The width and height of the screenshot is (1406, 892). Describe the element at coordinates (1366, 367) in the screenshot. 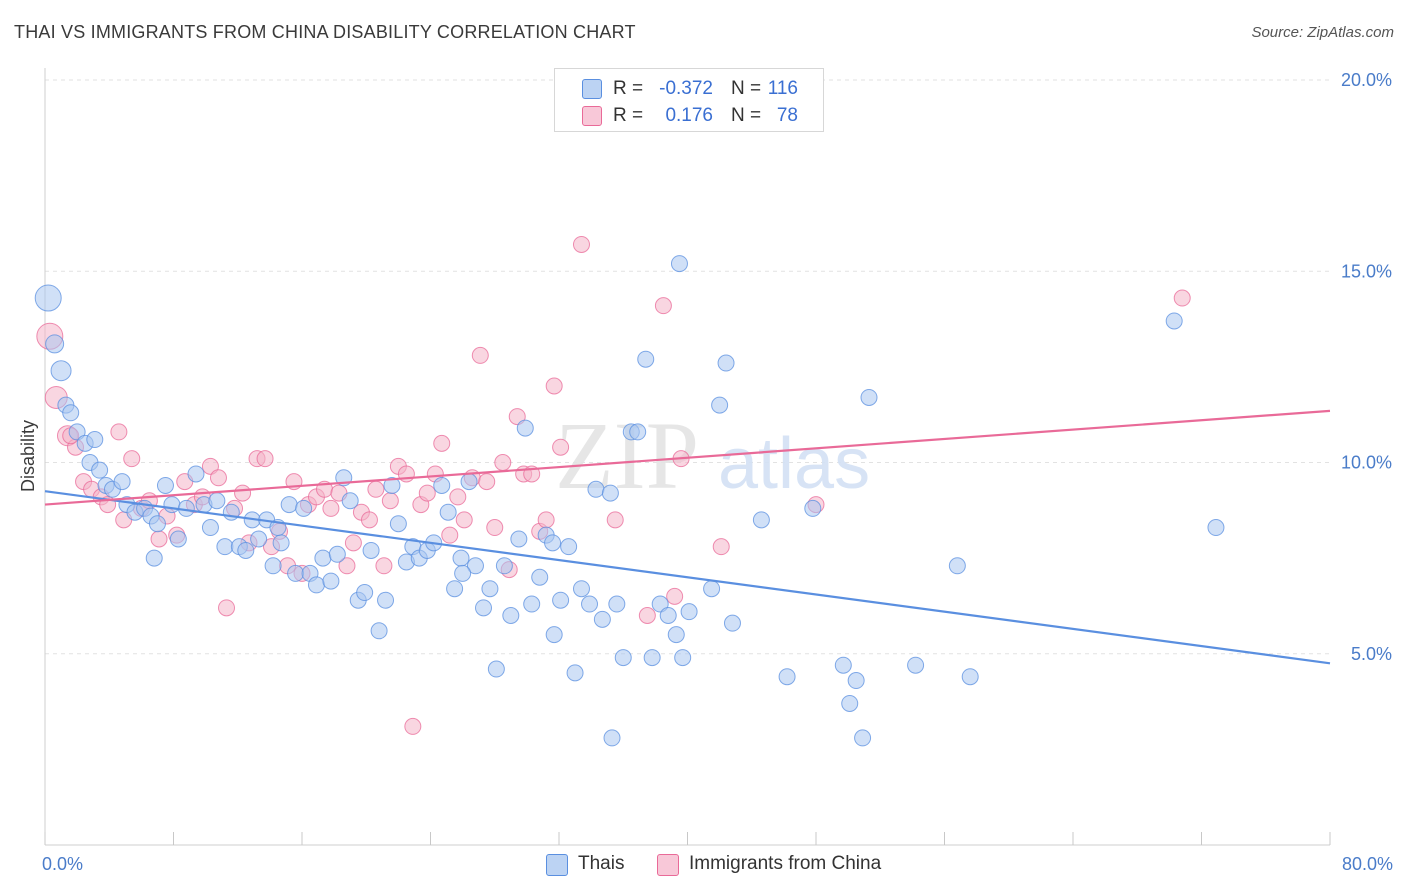

I see `y-axis-tick-labels: 5.0% 10.0% 15.0% 20.0%` at that location.